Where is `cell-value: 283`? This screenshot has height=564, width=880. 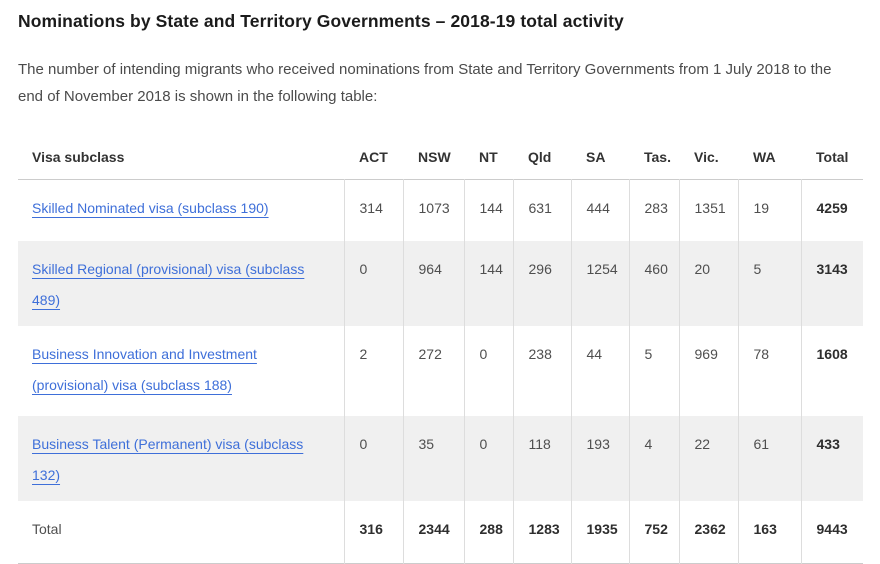 cell-value: 283 is located at coordinates (653, 210).